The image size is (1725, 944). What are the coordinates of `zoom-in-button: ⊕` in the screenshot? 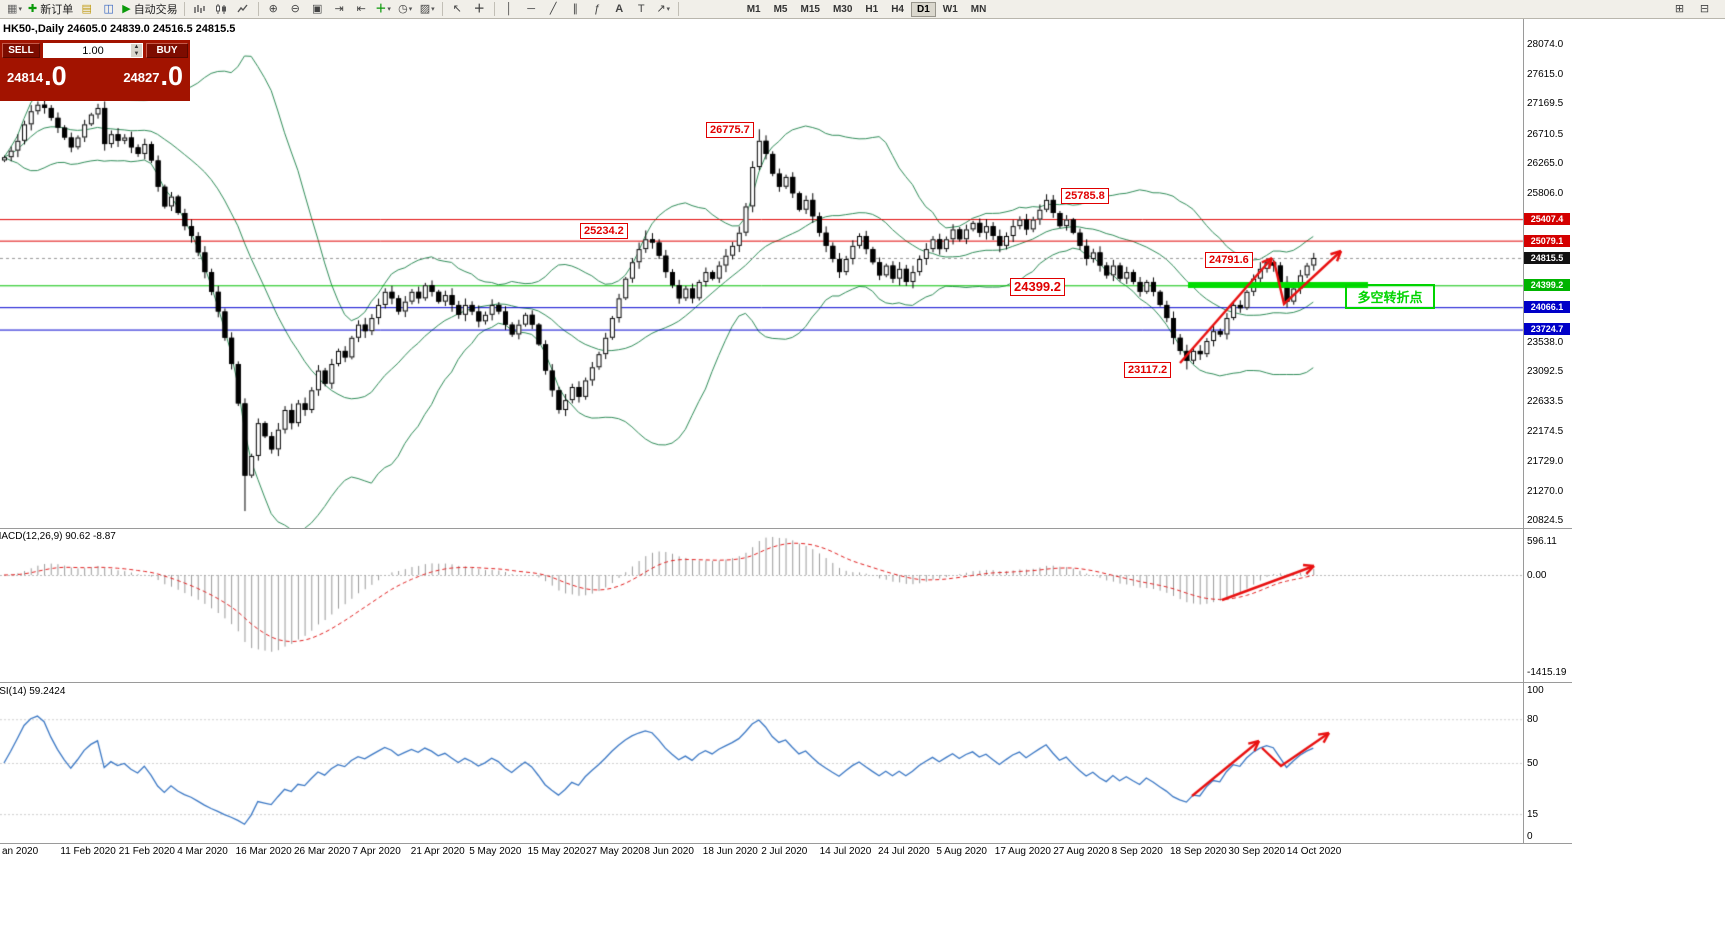 It's located at (273, 9).